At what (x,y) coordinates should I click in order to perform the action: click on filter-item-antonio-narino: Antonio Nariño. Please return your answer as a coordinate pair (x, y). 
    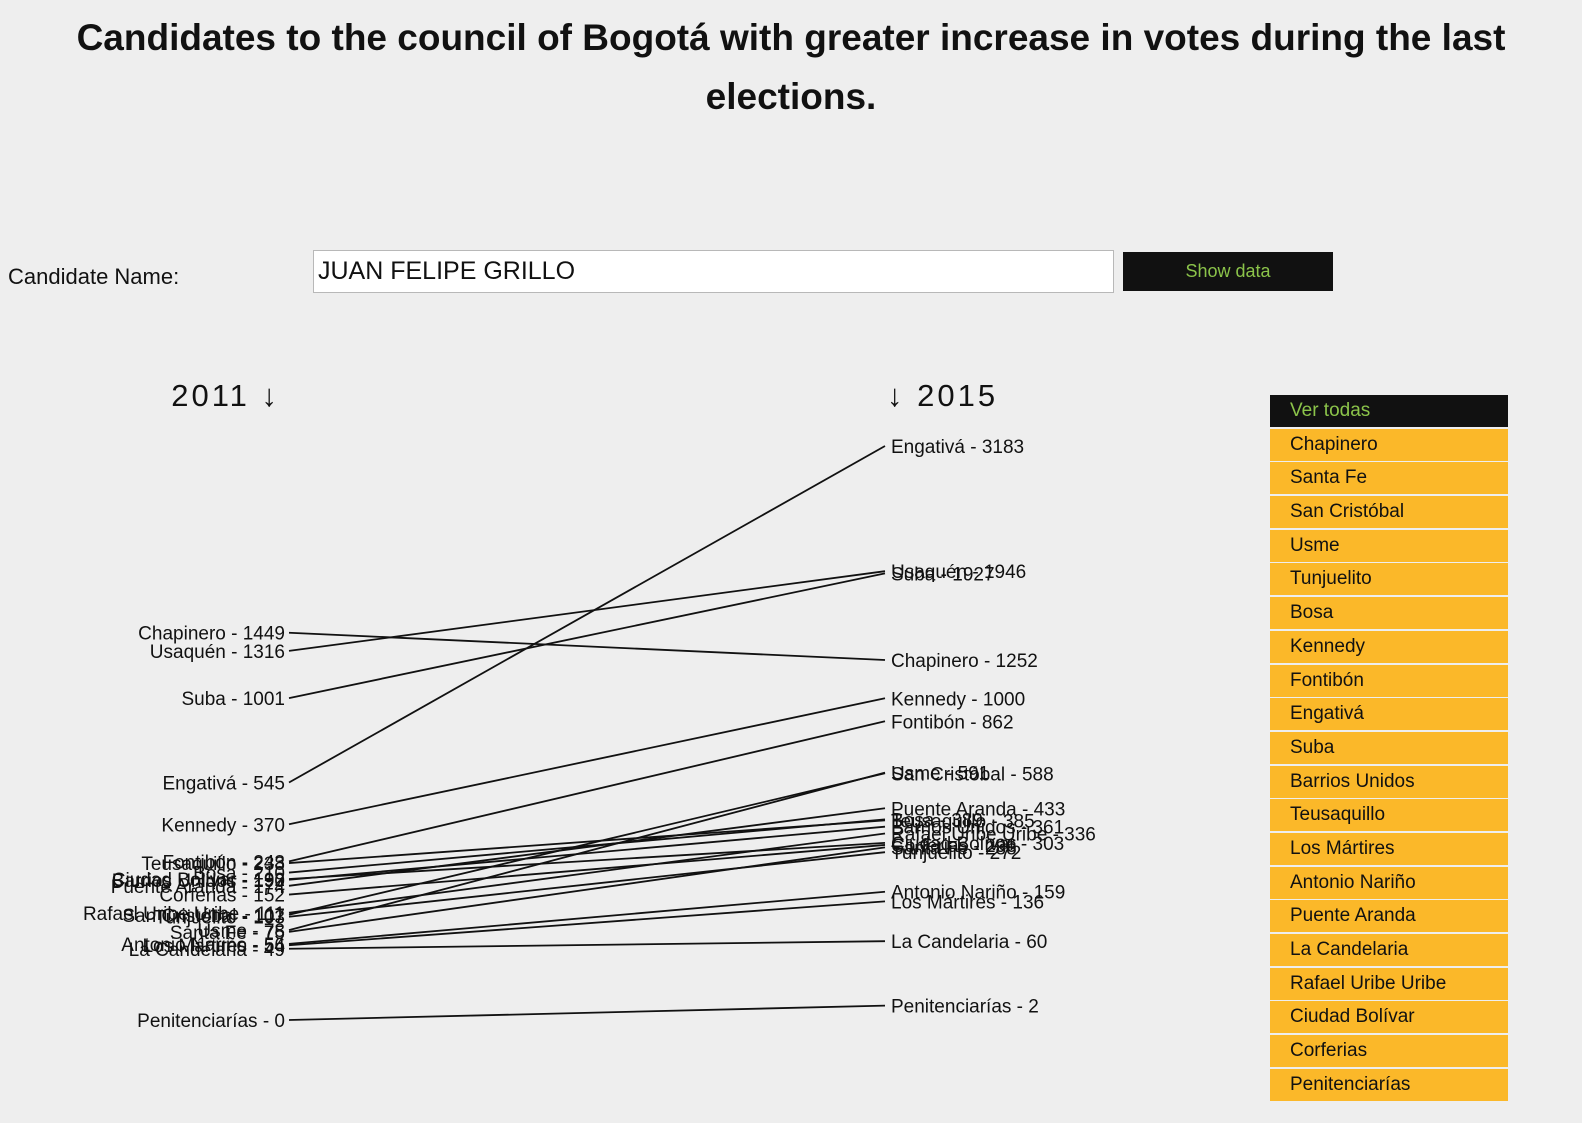
    Looking at the image, I should click on (1389, 882).